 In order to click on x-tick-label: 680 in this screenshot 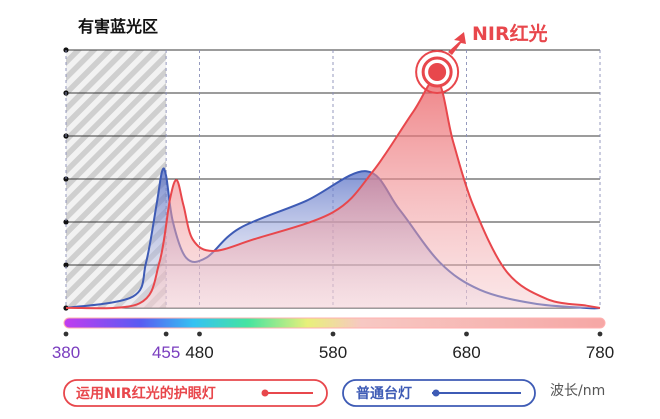, I will do `click(466, 352)`.